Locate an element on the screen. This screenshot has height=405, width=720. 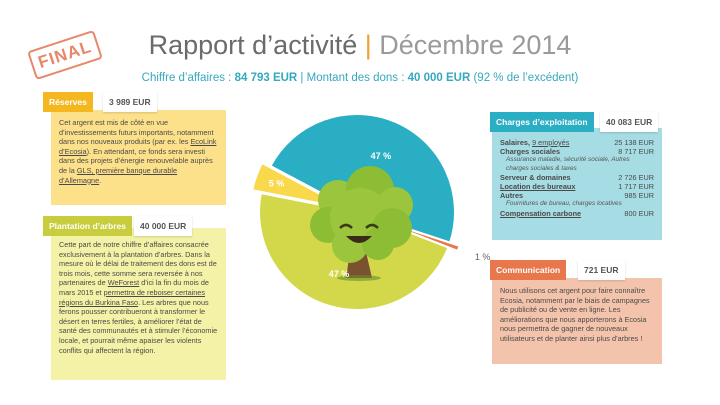
pie-label-1: 1 % is located at coordinates (483, 257).